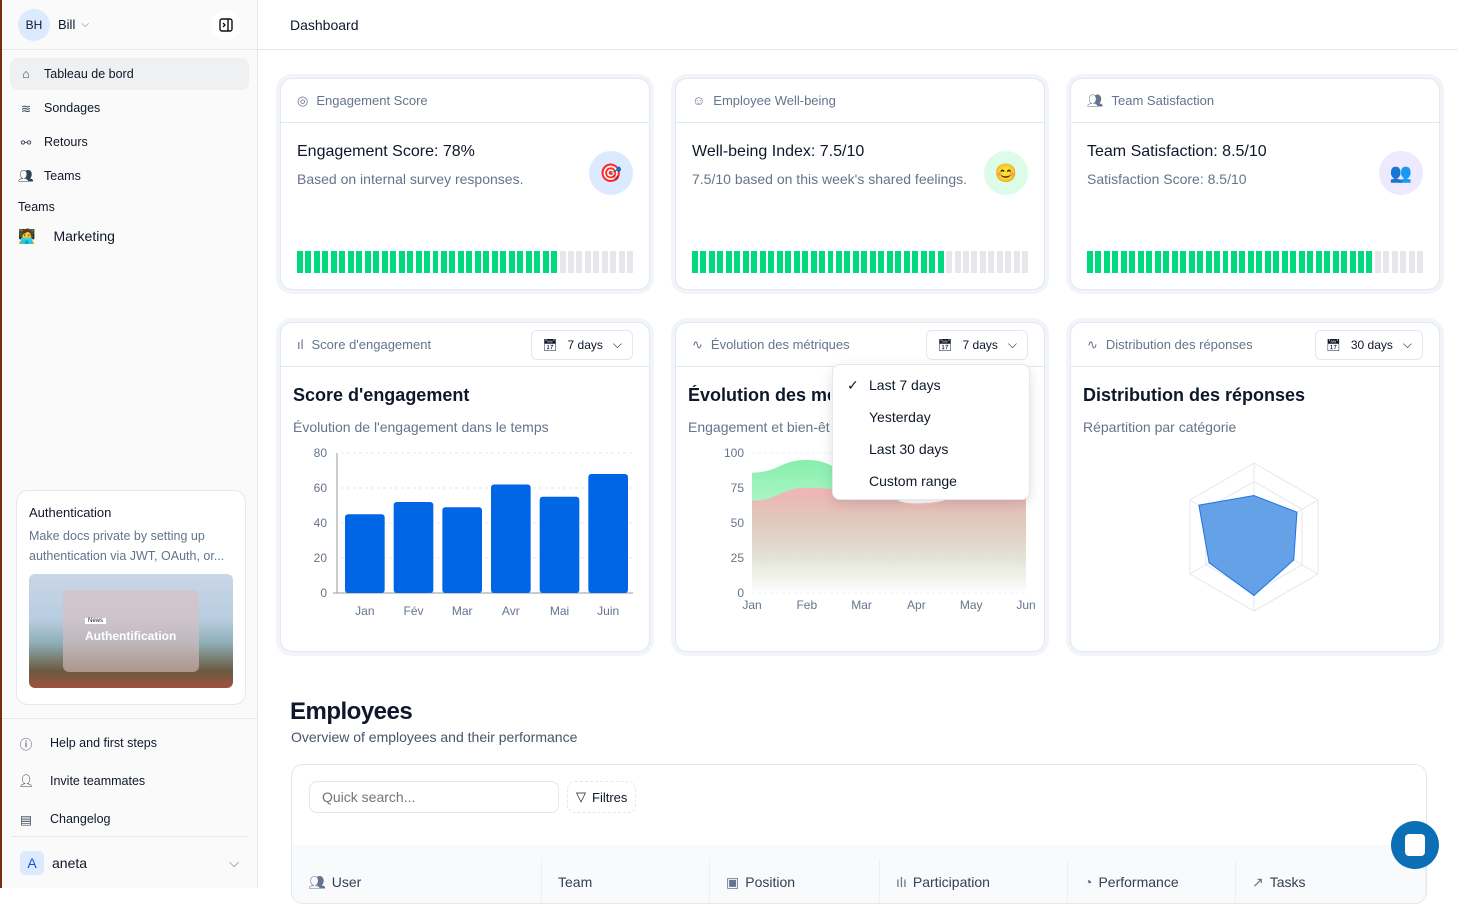  Describe the element at coordinates (129, 743) in the screenshot. I see `help-link: ⓘ Help and first steps` at that location.